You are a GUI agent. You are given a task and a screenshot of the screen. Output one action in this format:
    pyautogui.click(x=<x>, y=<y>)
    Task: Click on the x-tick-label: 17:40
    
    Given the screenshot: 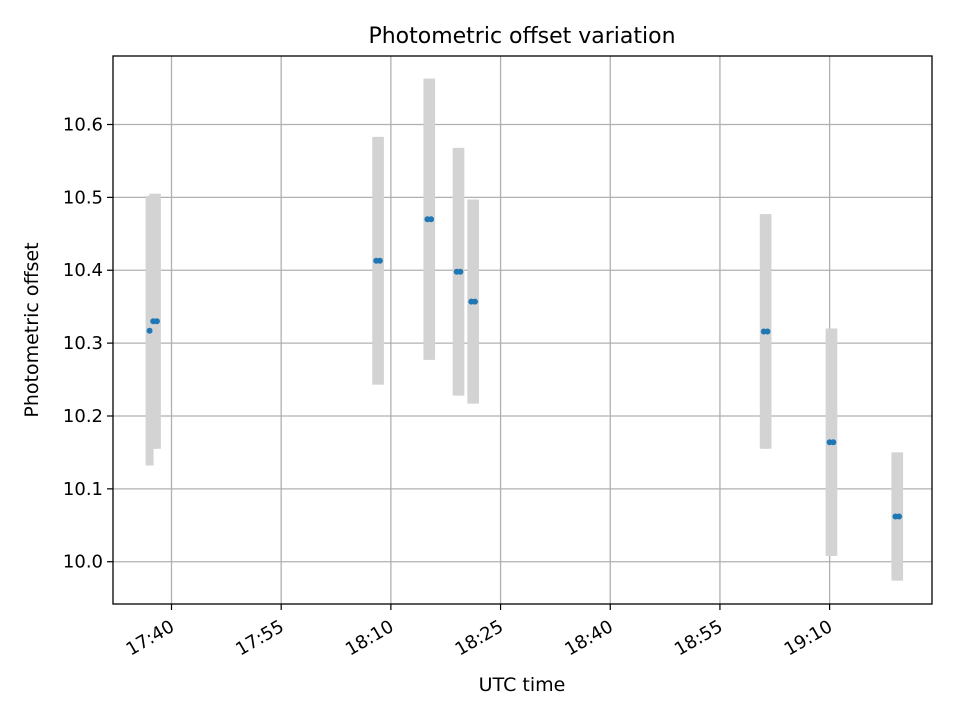 What is the action you would take?
    pyautogui.click(x=150, y=638)
    